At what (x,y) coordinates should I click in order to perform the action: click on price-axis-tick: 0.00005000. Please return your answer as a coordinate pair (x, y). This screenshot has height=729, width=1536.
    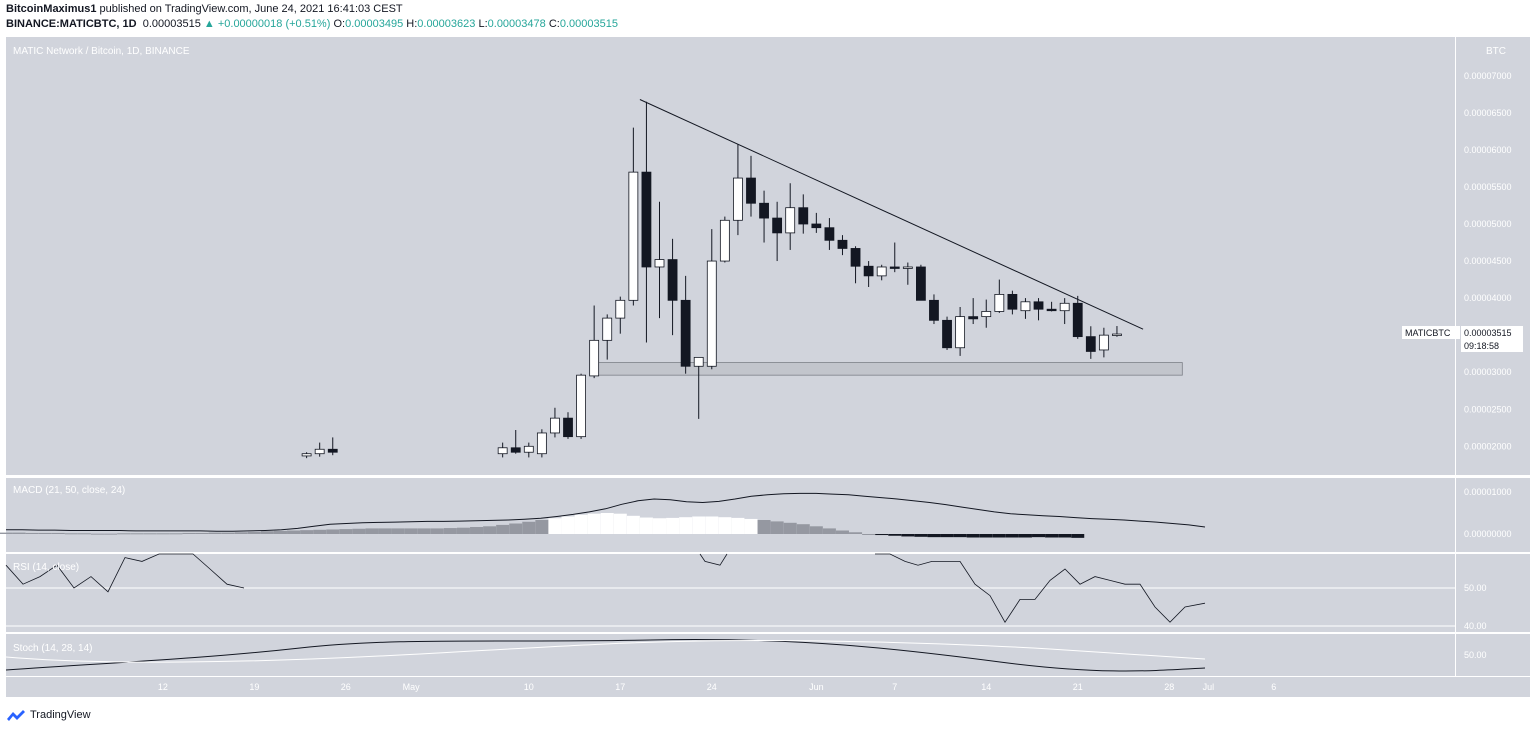
    Looking at the image, I should click on (1488, 224).